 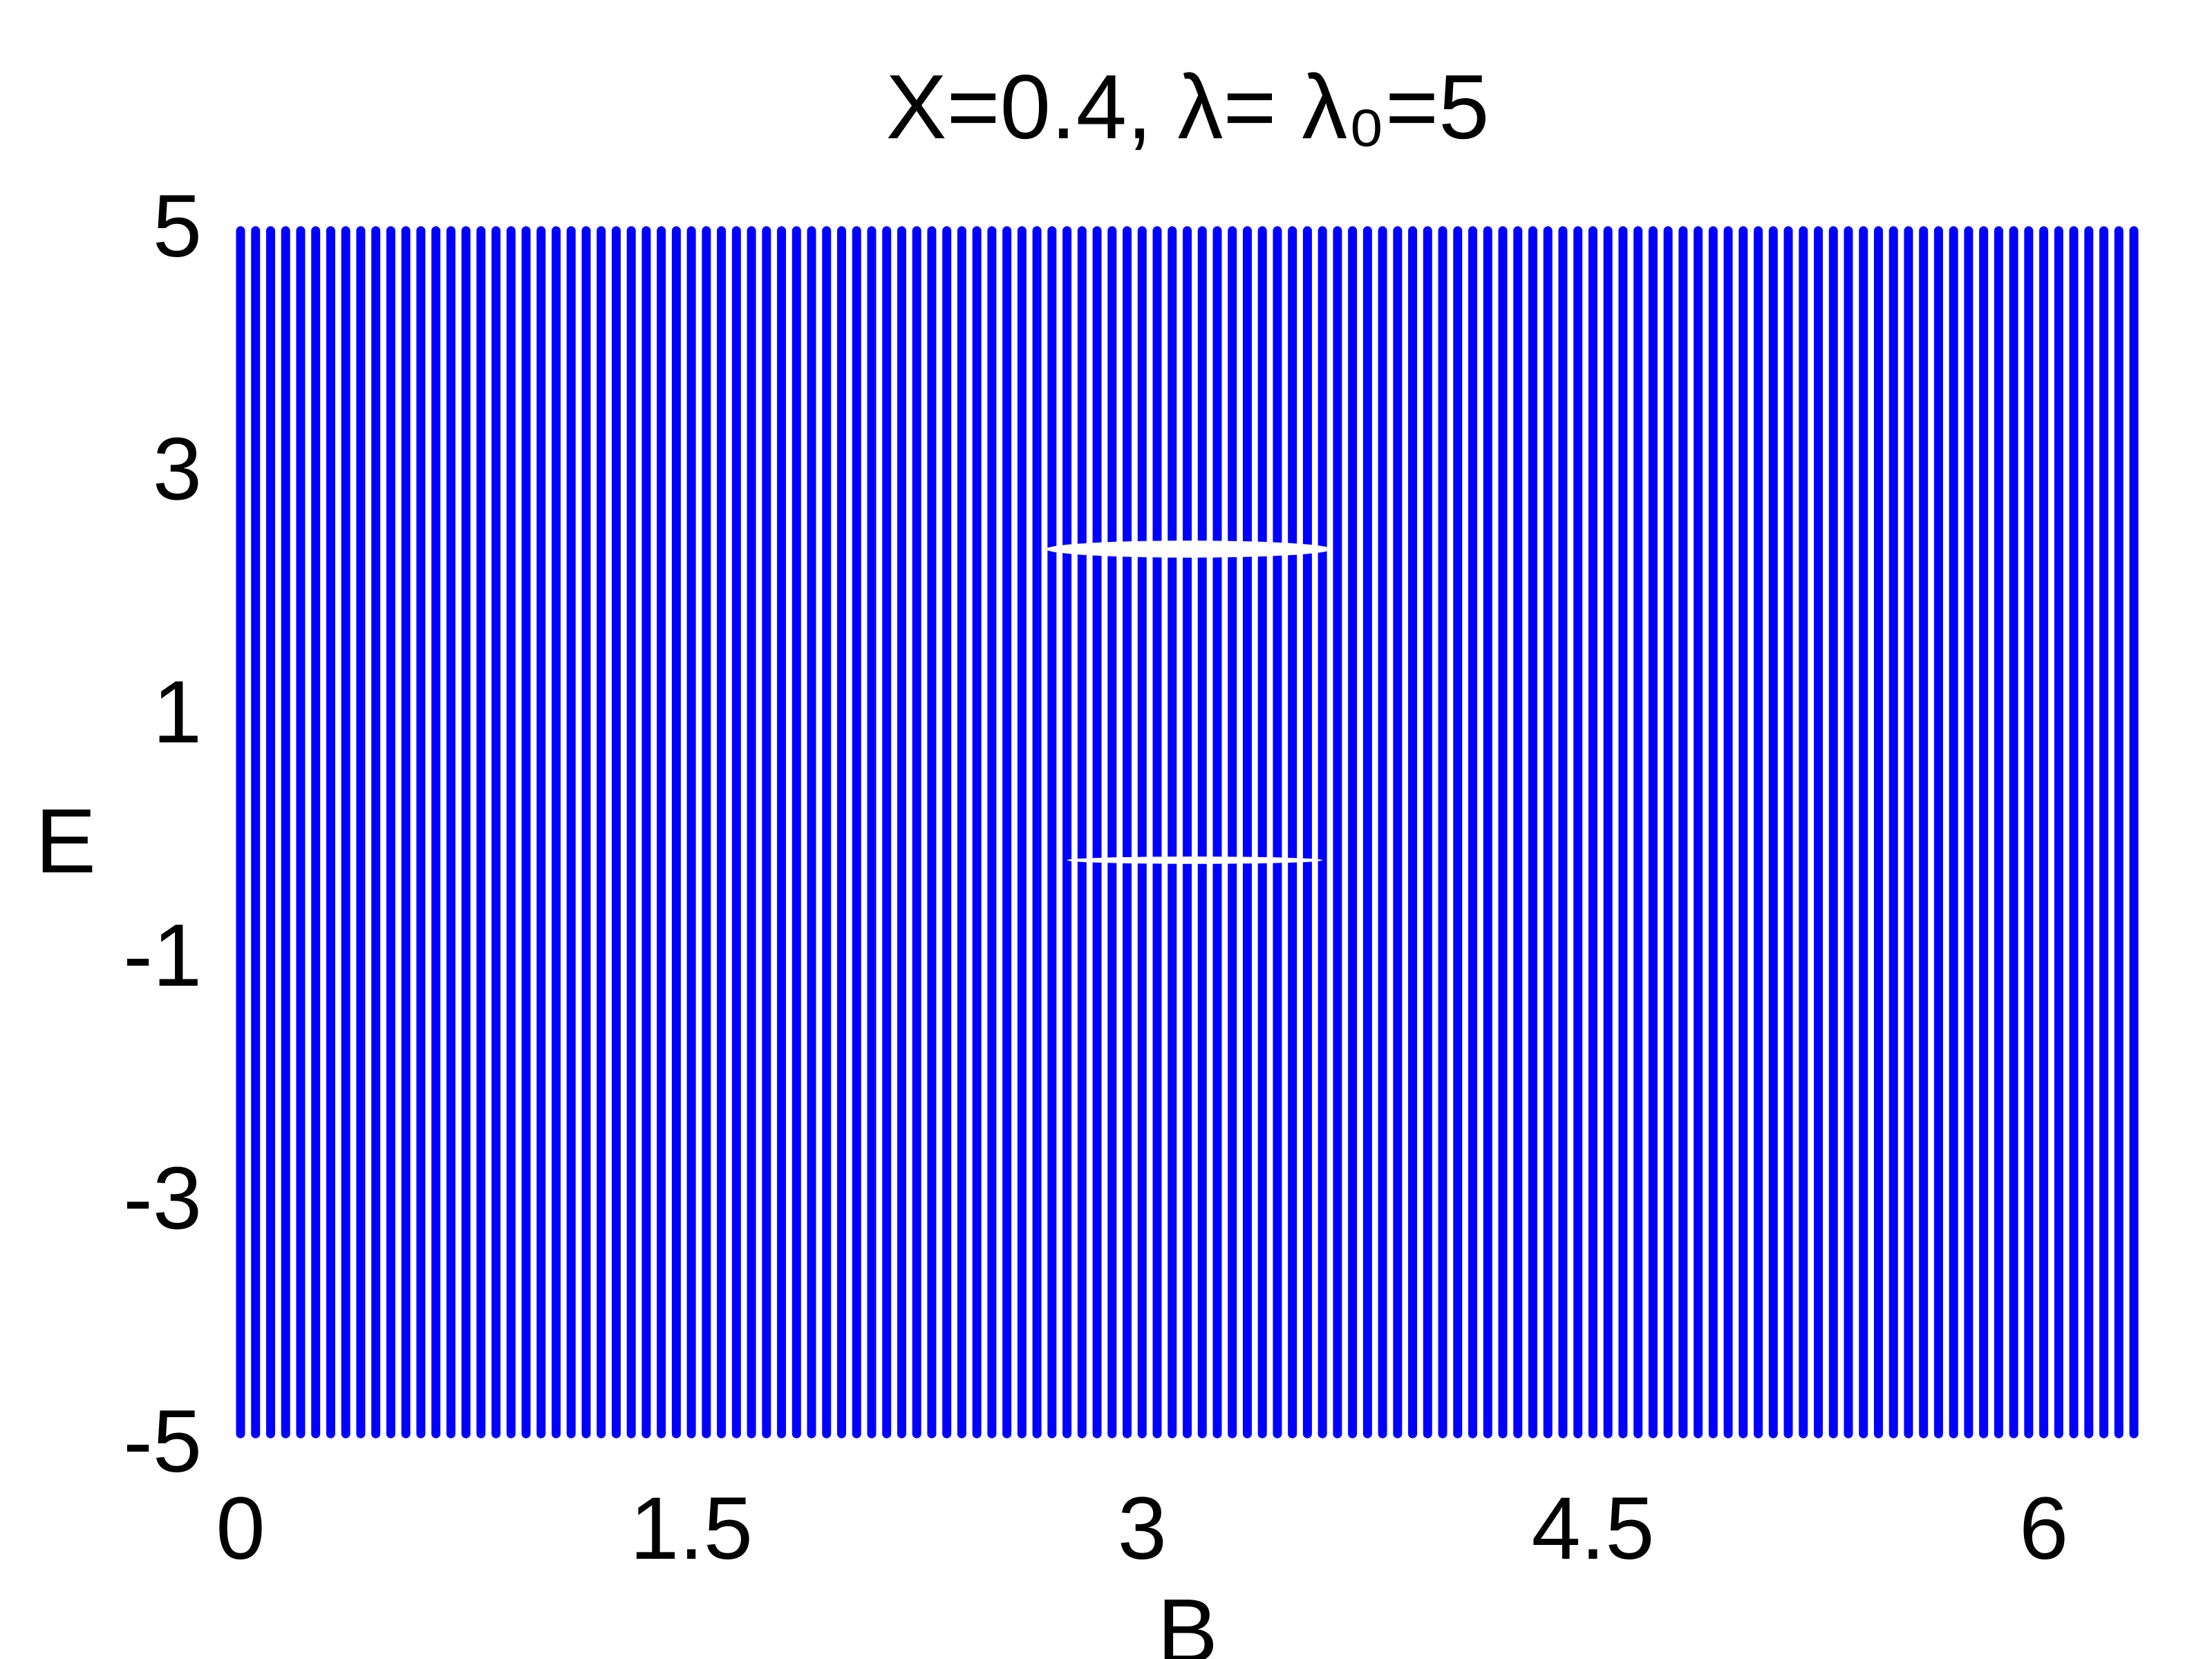 What do you see at coordinates (177, 712) in the screenshot?
I see `y-tick-label: 1` at bounding box center [177, 712].